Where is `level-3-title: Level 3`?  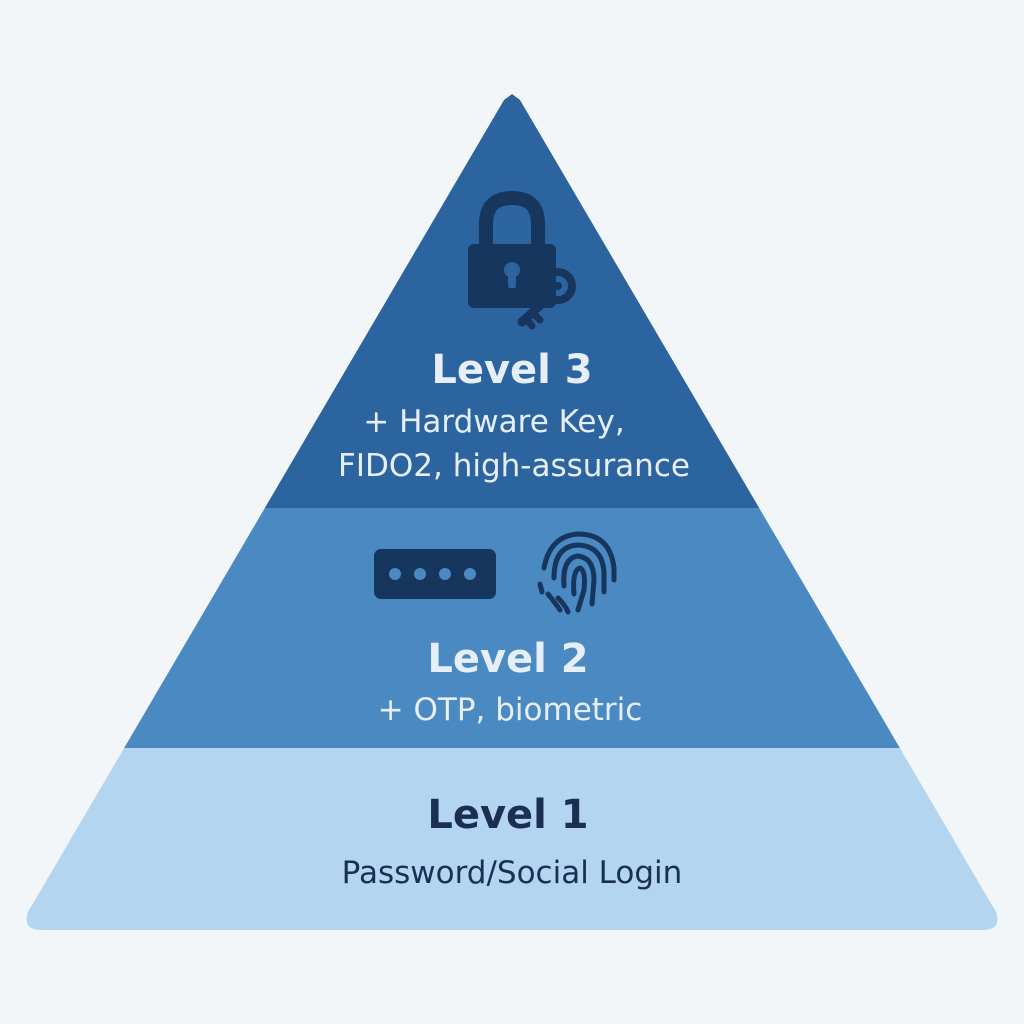 level-3-title: Level 3 is located at coordinates (511, 370).